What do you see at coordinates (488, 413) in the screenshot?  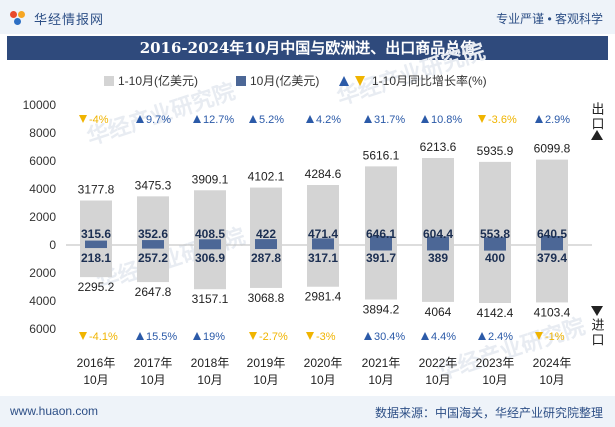 I see `data-source-note: 数据来源：中国海关，华经产业研究院整理` at bounding box center [488, 413].